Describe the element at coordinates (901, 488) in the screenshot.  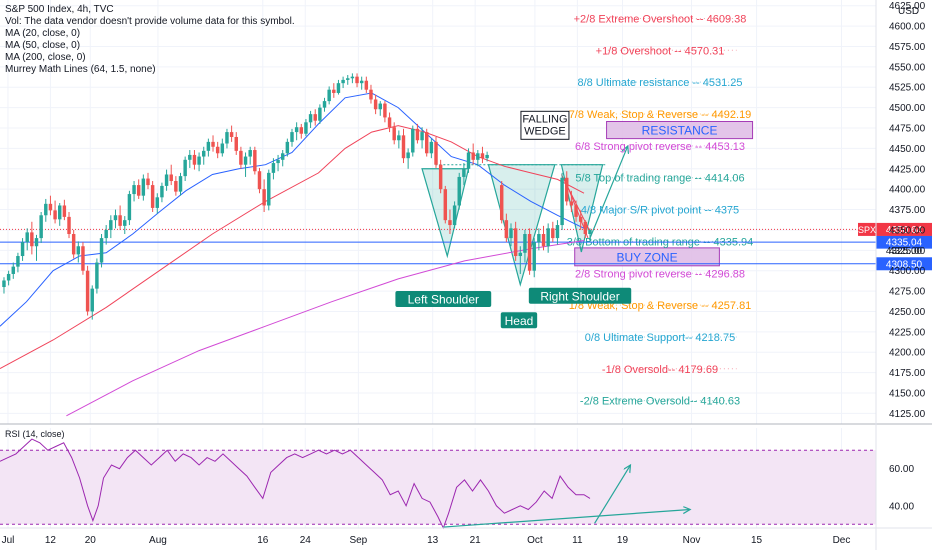
I see `rsi-axis: 40.00 60.00` at that location.